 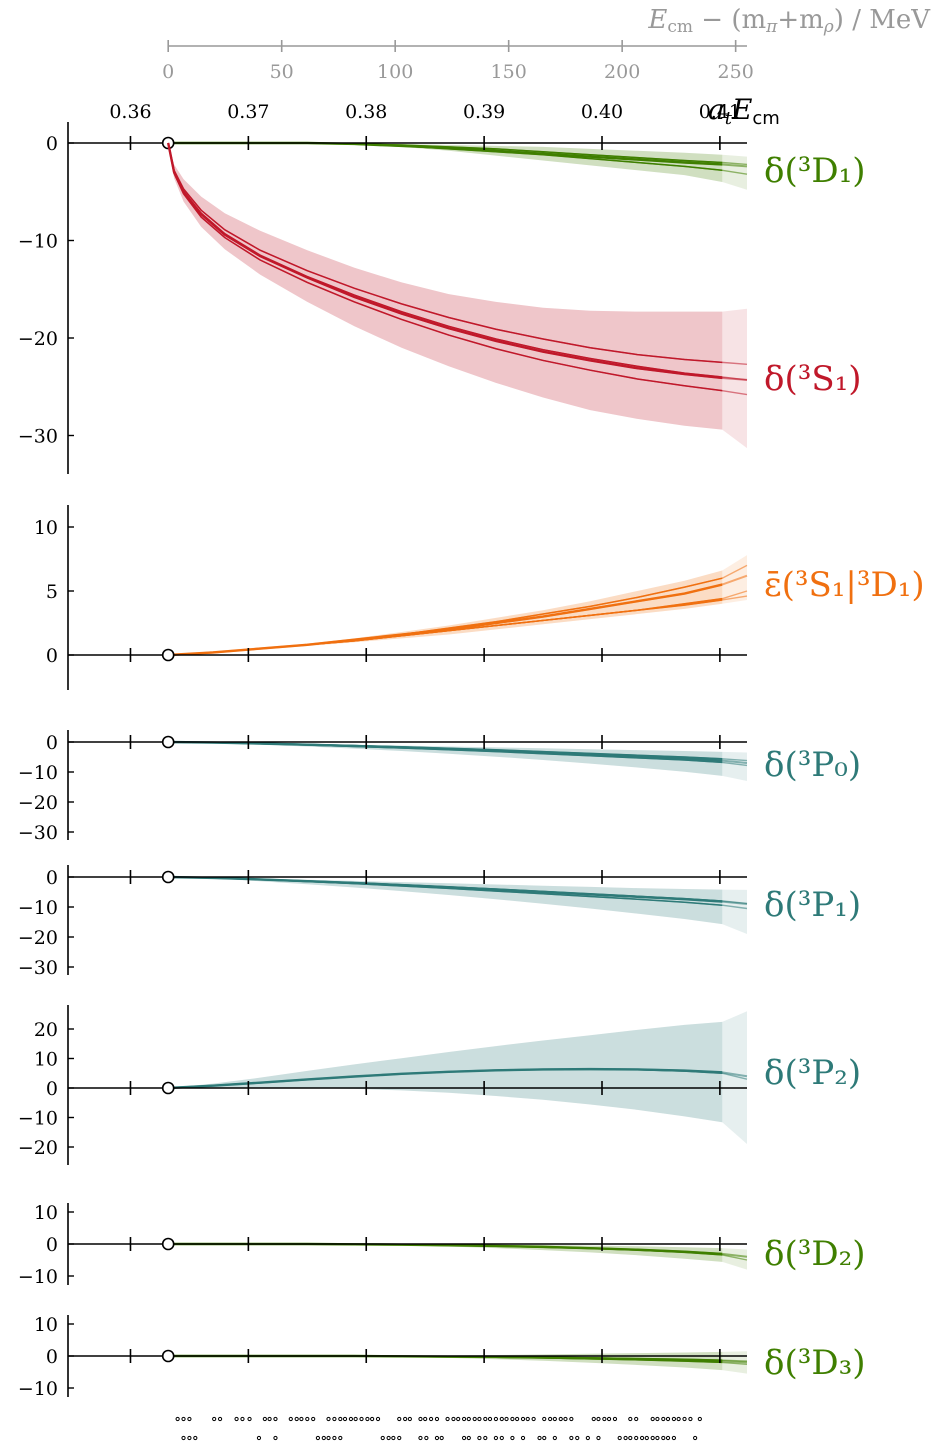 I want to click on y-tick-label: 10, so click(x=46, y=1325).